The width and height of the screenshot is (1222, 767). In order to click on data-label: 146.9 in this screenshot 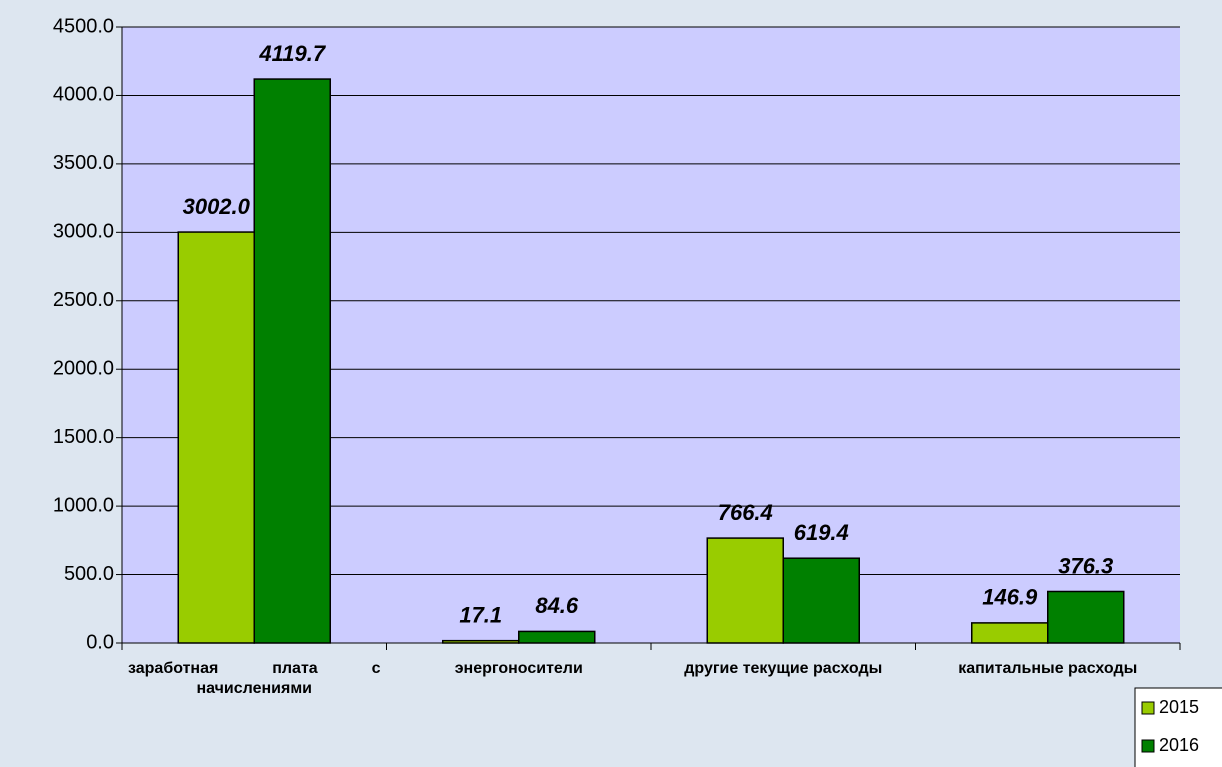, I will do `click(1010, 597)`.